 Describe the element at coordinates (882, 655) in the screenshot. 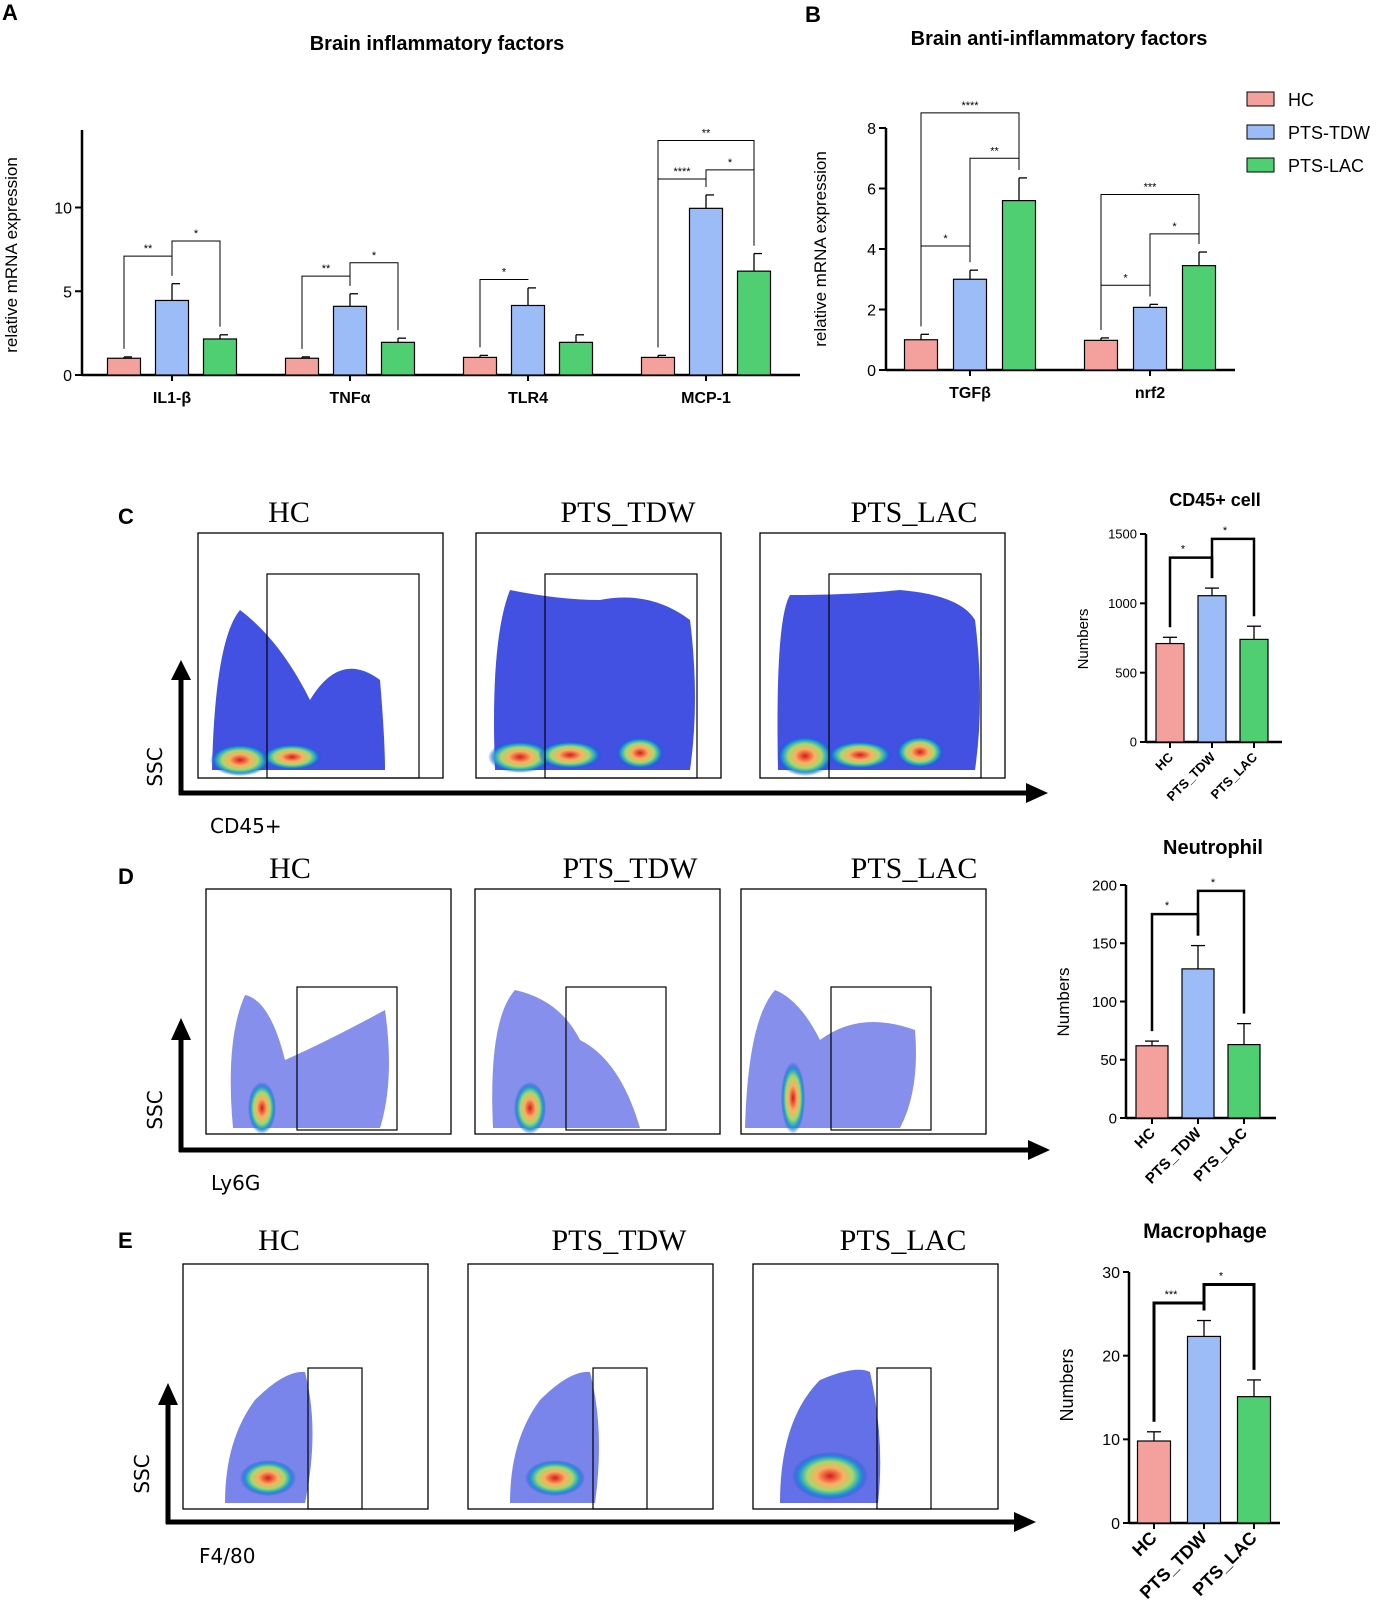

I see `flow-c-pts-lac-plot` at that location.